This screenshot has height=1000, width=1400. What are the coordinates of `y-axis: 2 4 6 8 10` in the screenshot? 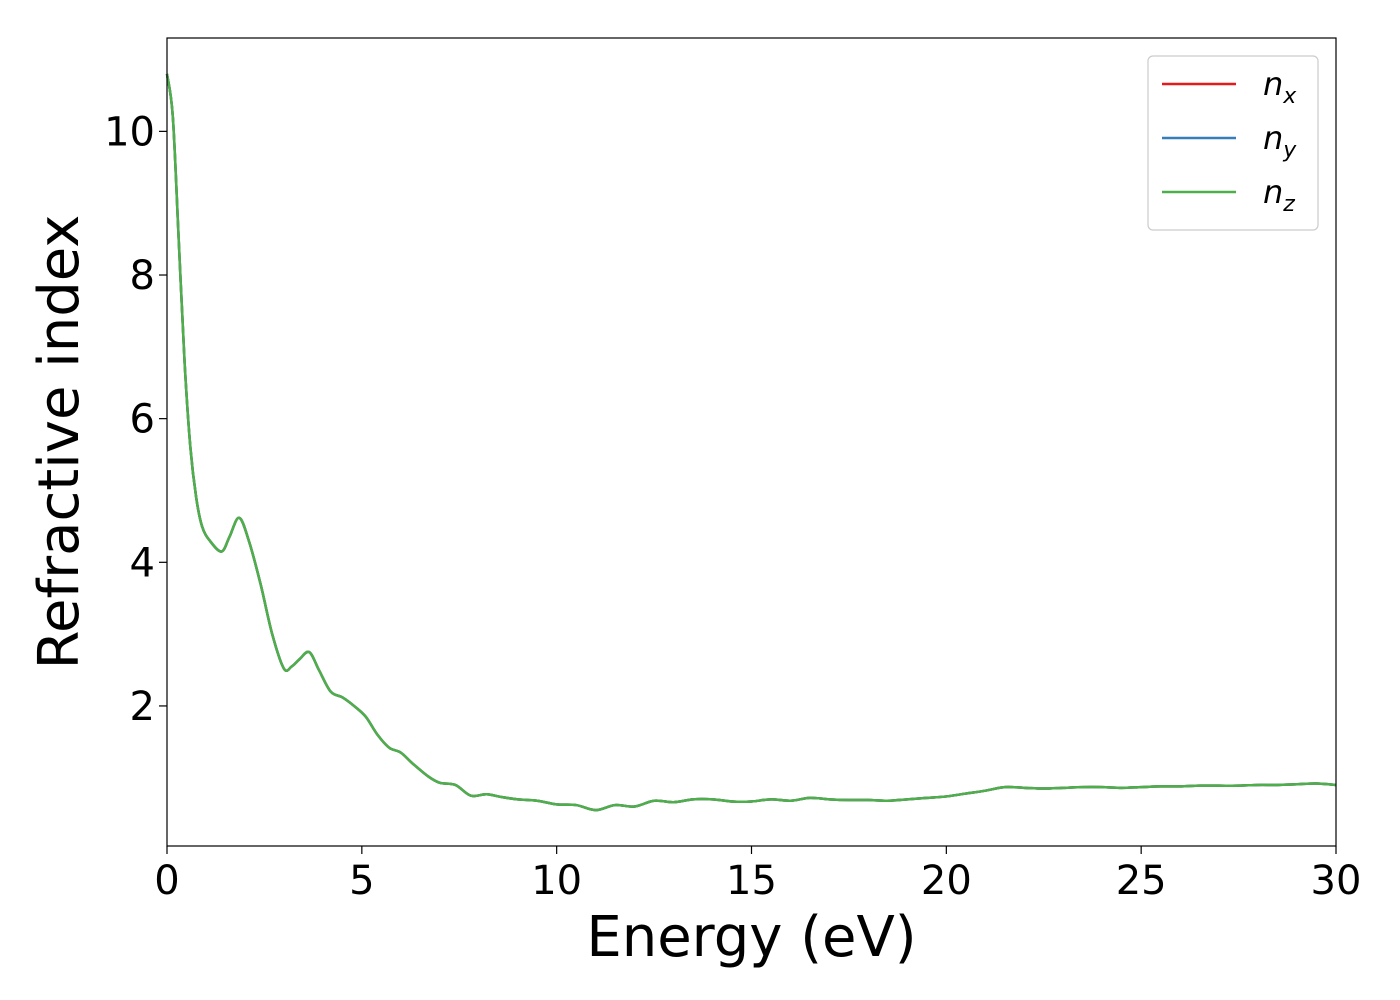 It's located at (135, 419).